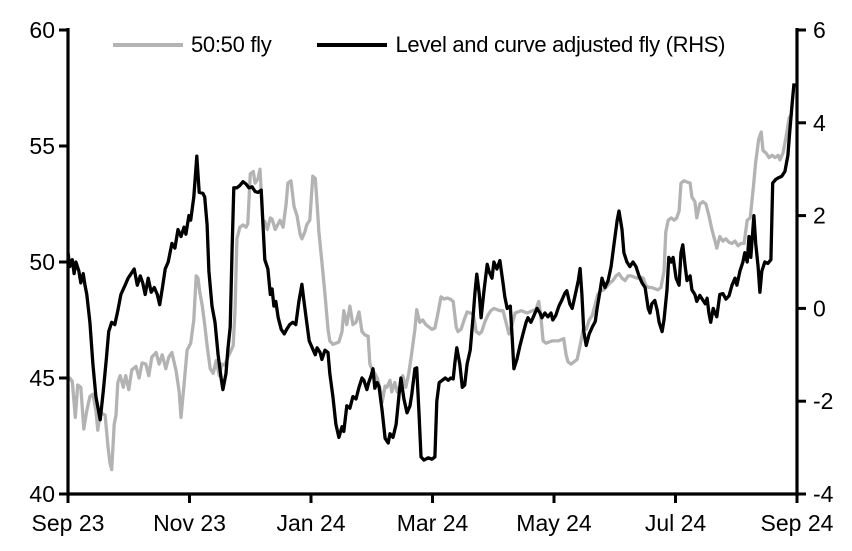 The width and height of the screenshot is (852, 551). What do you see at coordinates (823, 494) in the screenshot?
I see `svg-text: -4` at bounding box center [823, 494].